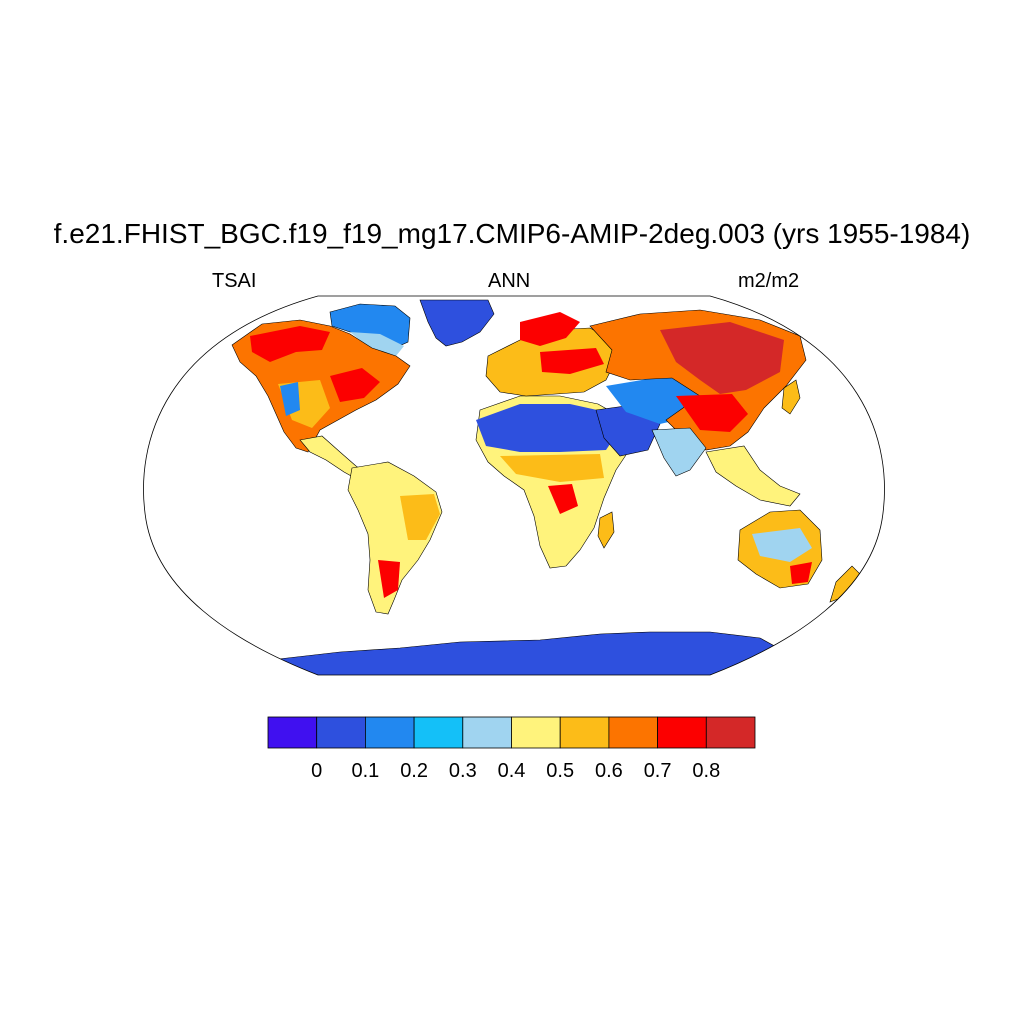 The height and width of the screenshot is (1024, 1024). What do you see at coordinates (572, 361) in the screenshot?
I see `region-europe-red` at bounding box center [572, 361].